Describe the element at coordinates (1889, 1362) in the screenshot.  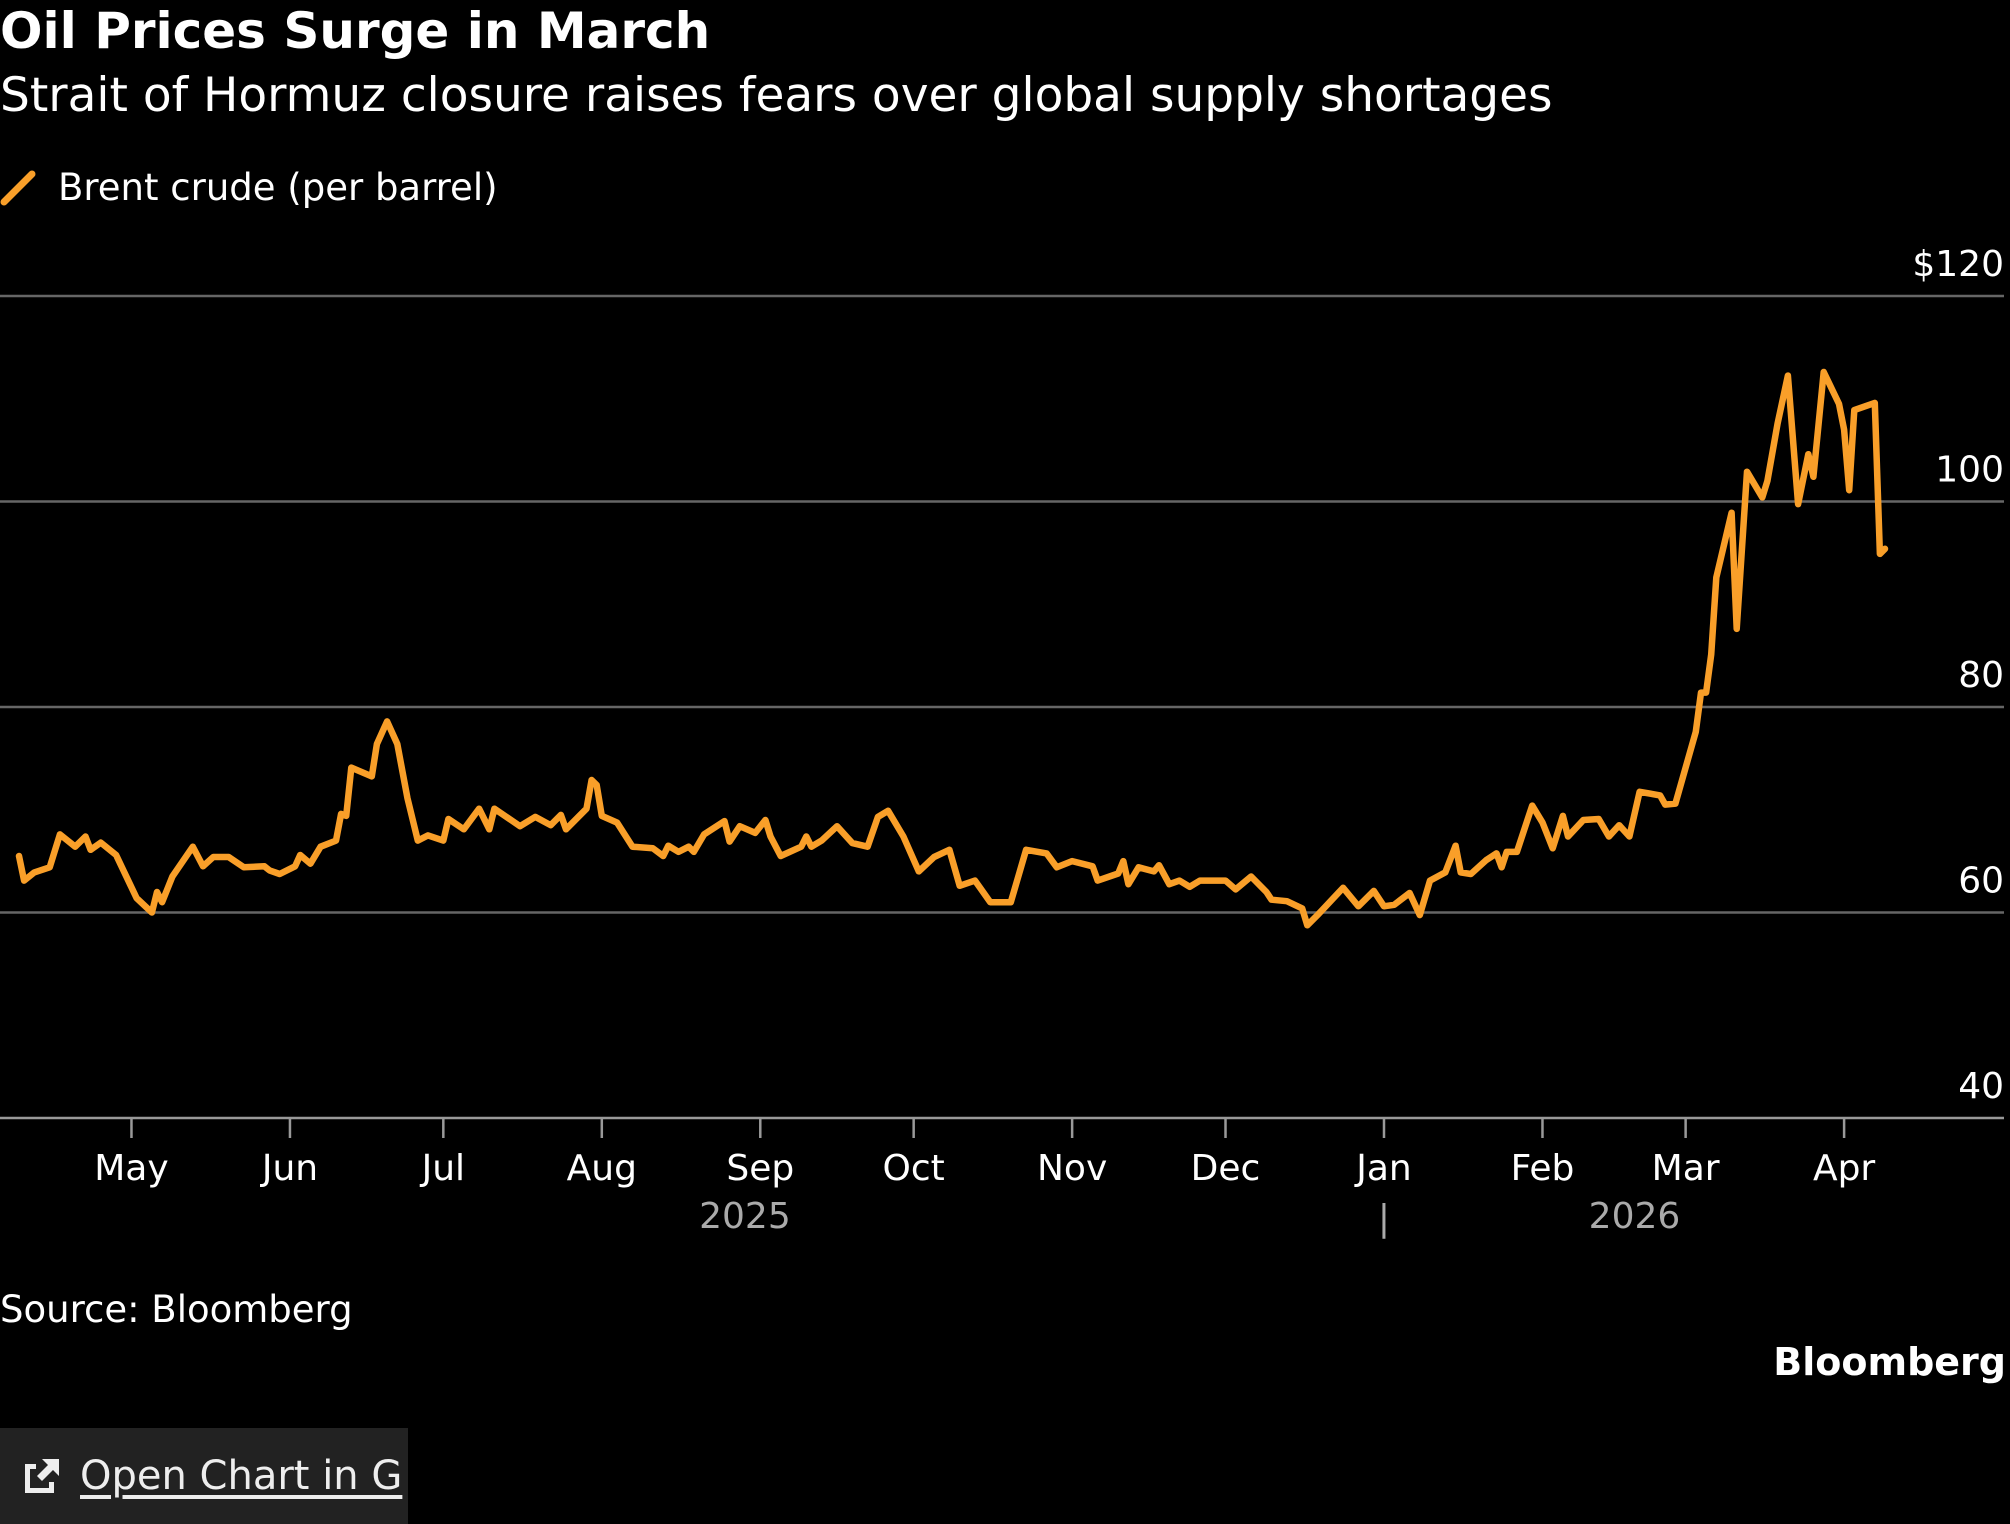
I see `bloomberg-logo: Bloomberg` at that location.